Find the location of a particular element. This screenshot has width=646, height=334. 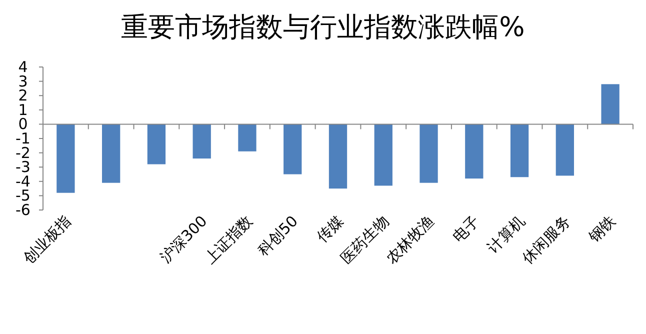

x-tick-label: 科创50 is located at coordinates (278, 236).